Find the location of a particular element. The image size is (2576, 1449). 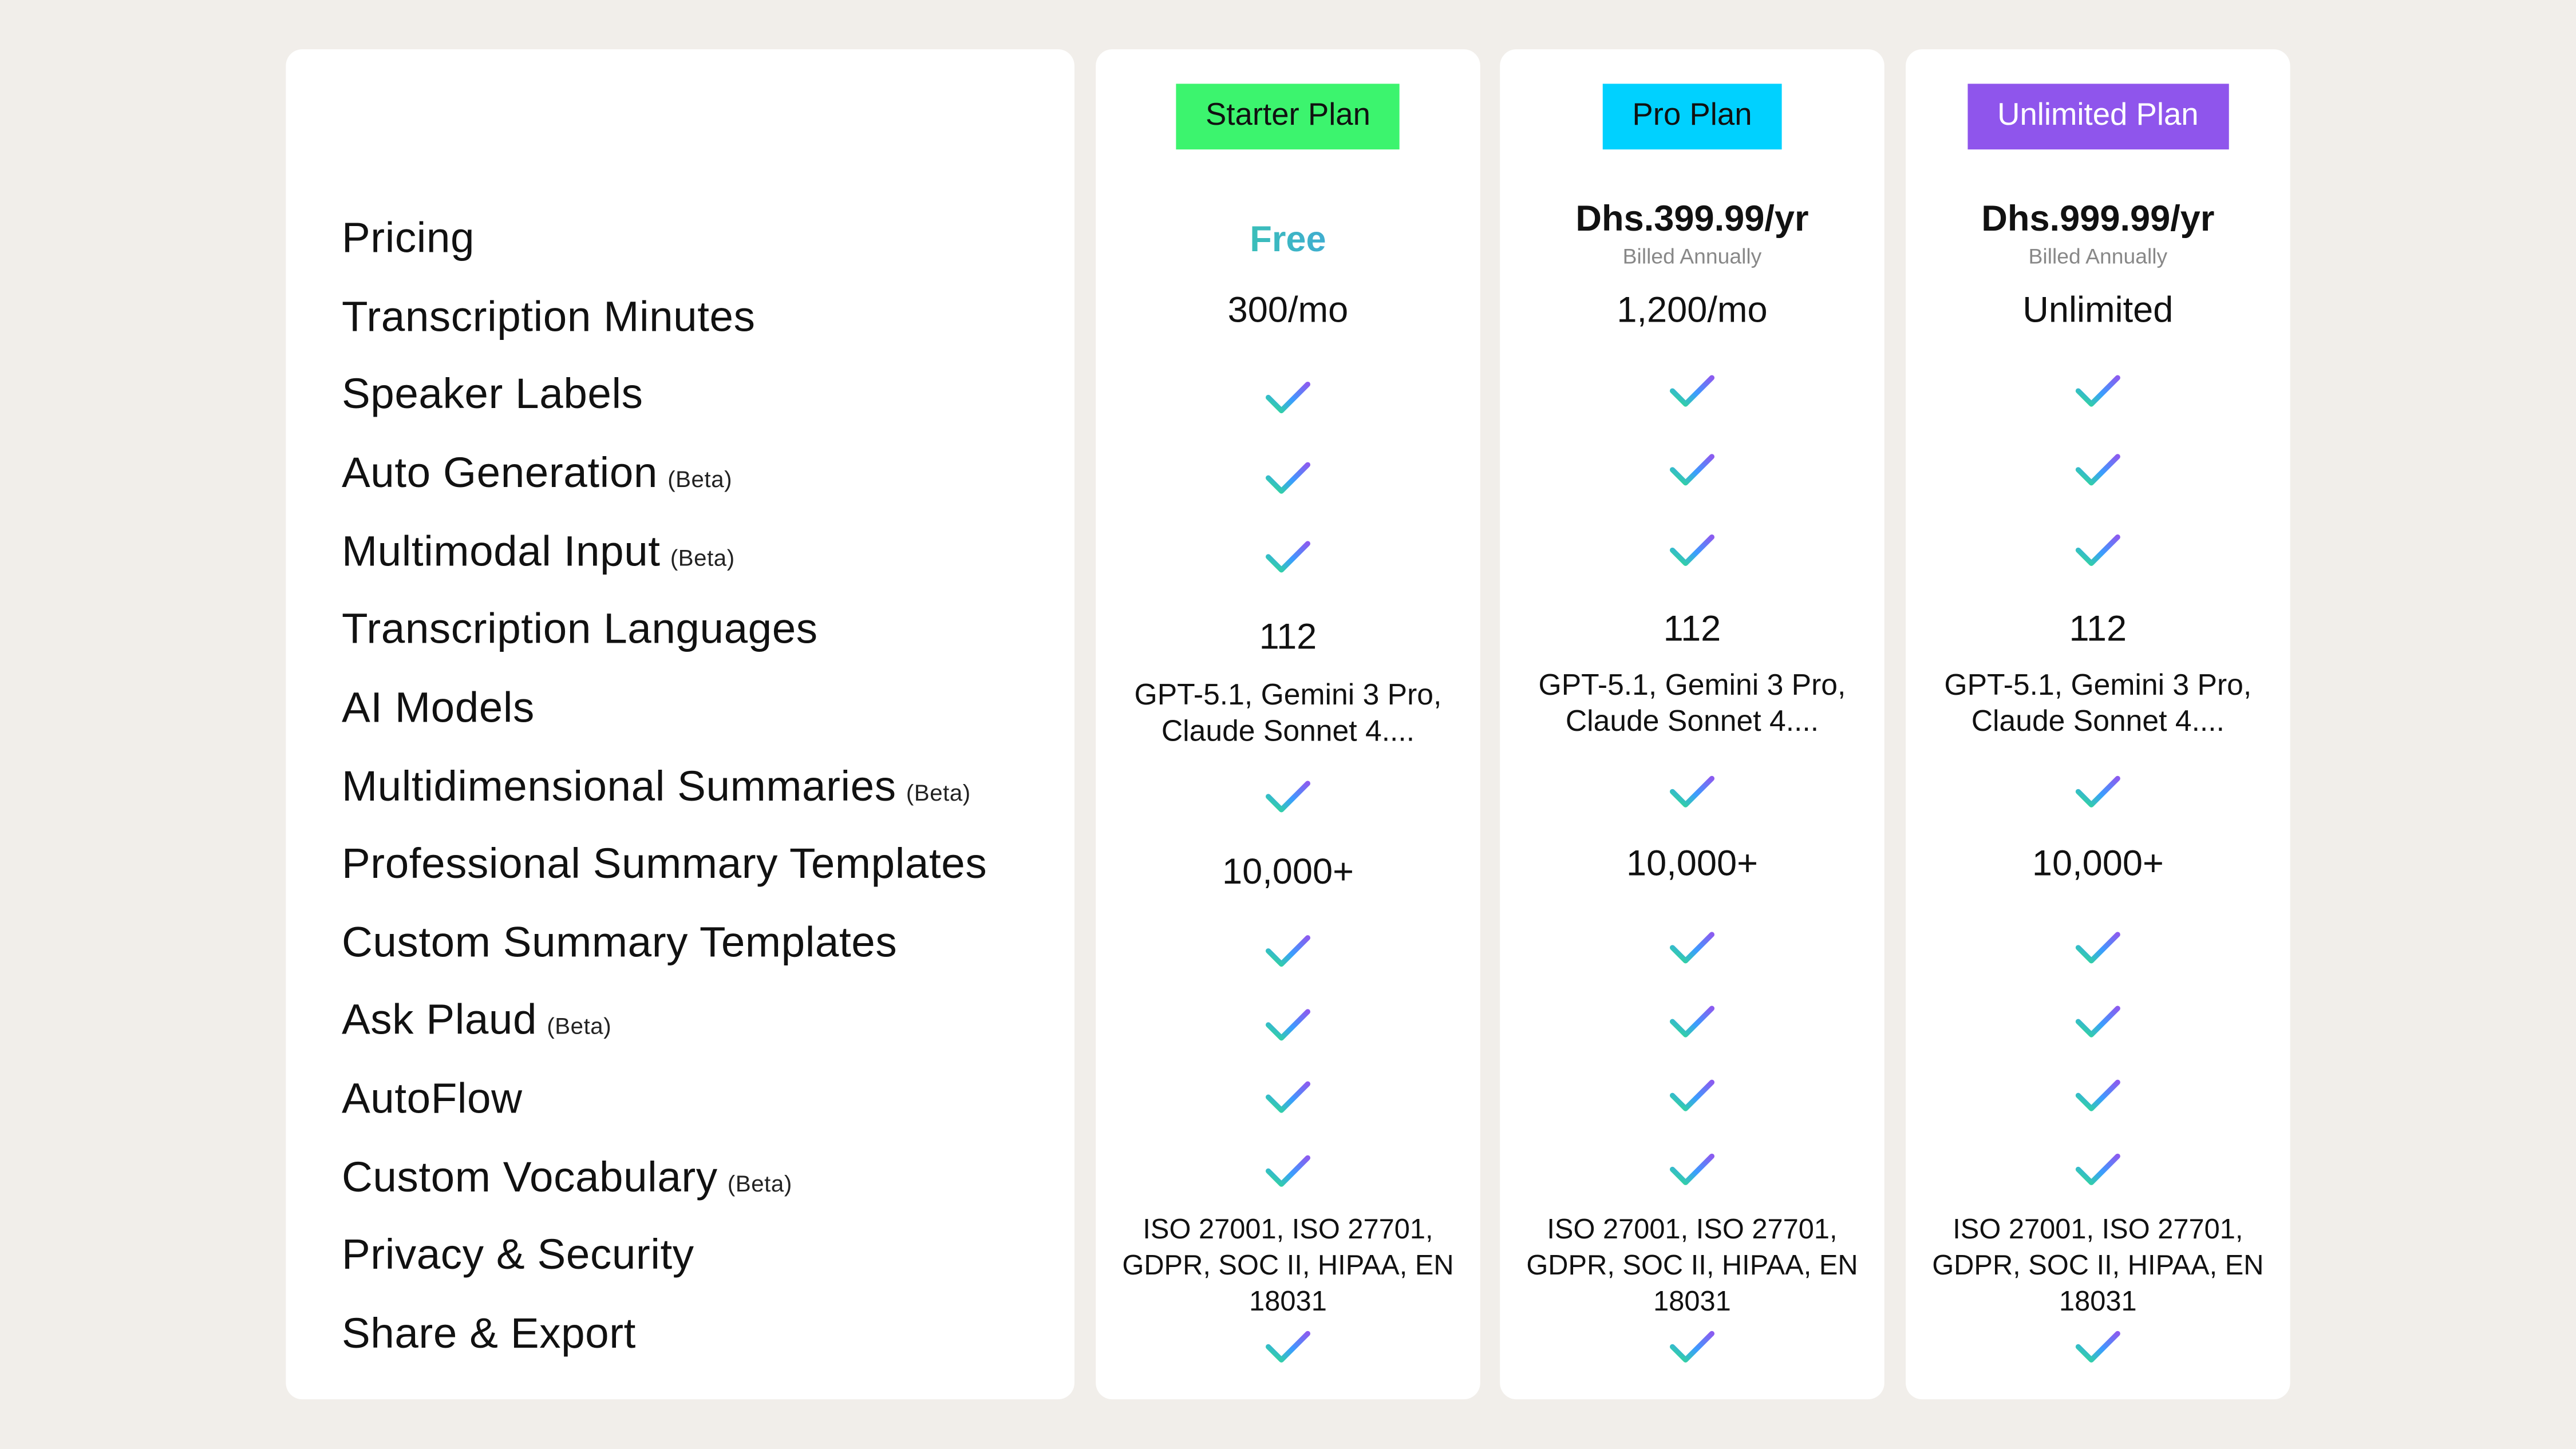

price-free: Free is located at coordinates (1288, 240).